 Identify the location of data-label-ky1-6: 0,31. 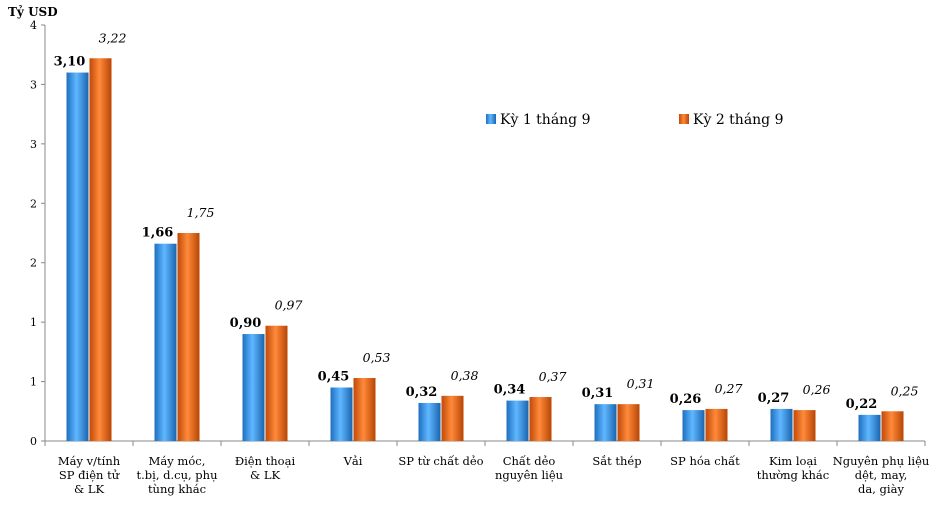
(598, 393).